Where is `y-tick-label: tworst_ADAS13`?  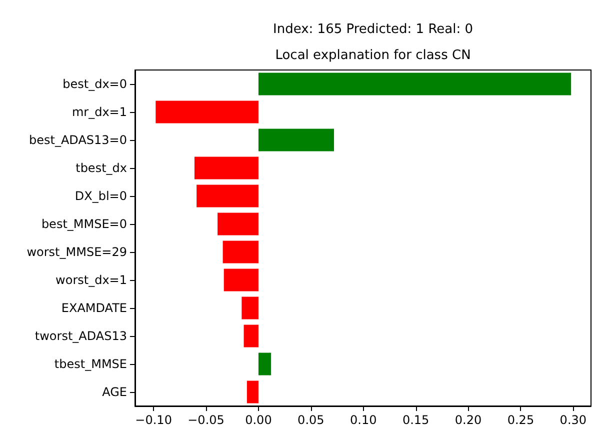
y-tick-label: tworst_ADAS13 is located at coordinates (80, 336).